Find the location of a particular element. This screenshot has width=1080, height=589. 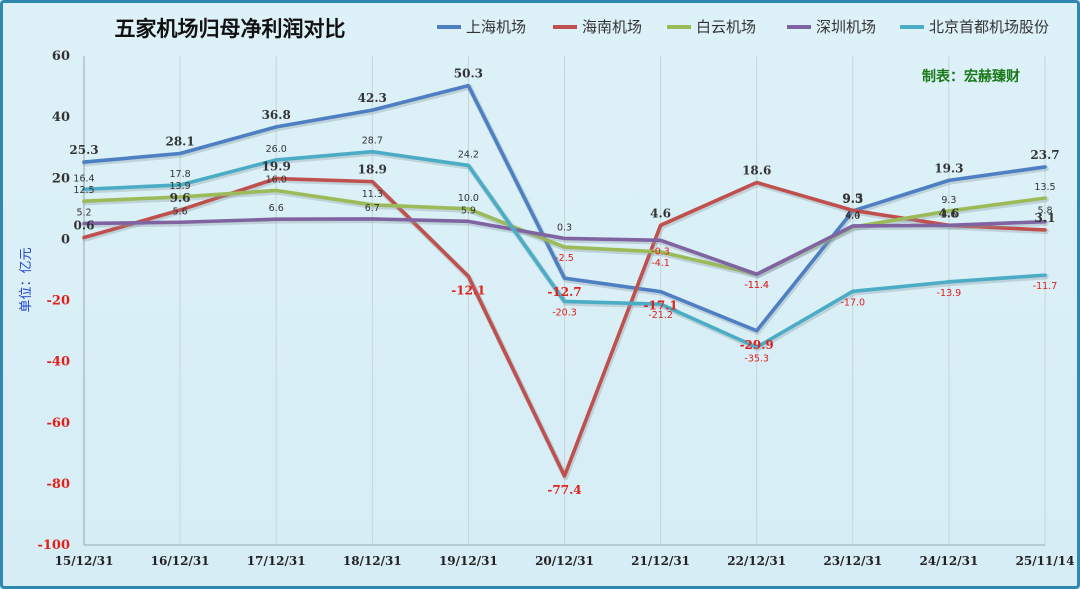

data-label: -17.1 is located at coordinates (660, 306).